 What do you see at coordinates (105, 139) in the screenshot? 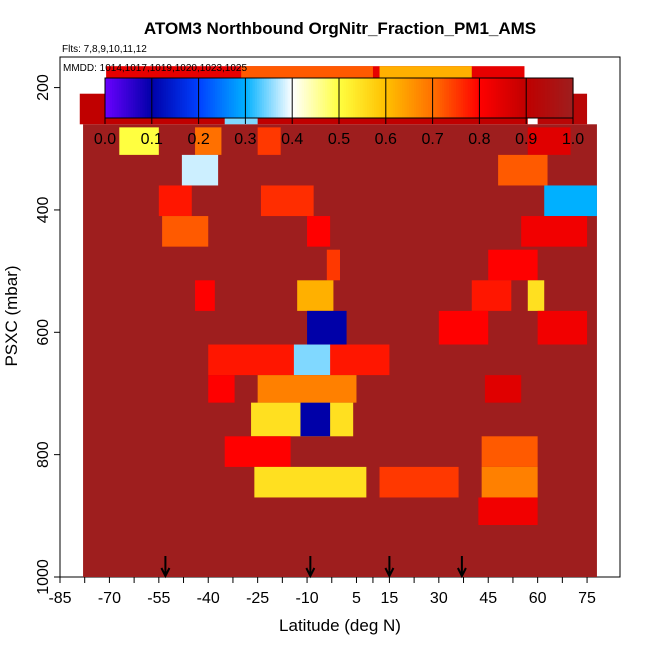
I see `colorbar-tick-label: 0.0` at bounding box center [105, 139].